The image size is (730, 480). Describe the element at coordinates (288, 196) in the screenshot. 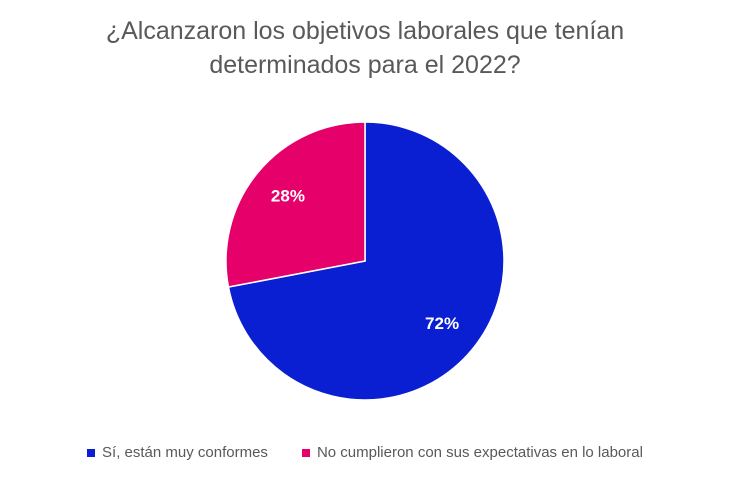

I see `data-label-no: 28%` at that location.